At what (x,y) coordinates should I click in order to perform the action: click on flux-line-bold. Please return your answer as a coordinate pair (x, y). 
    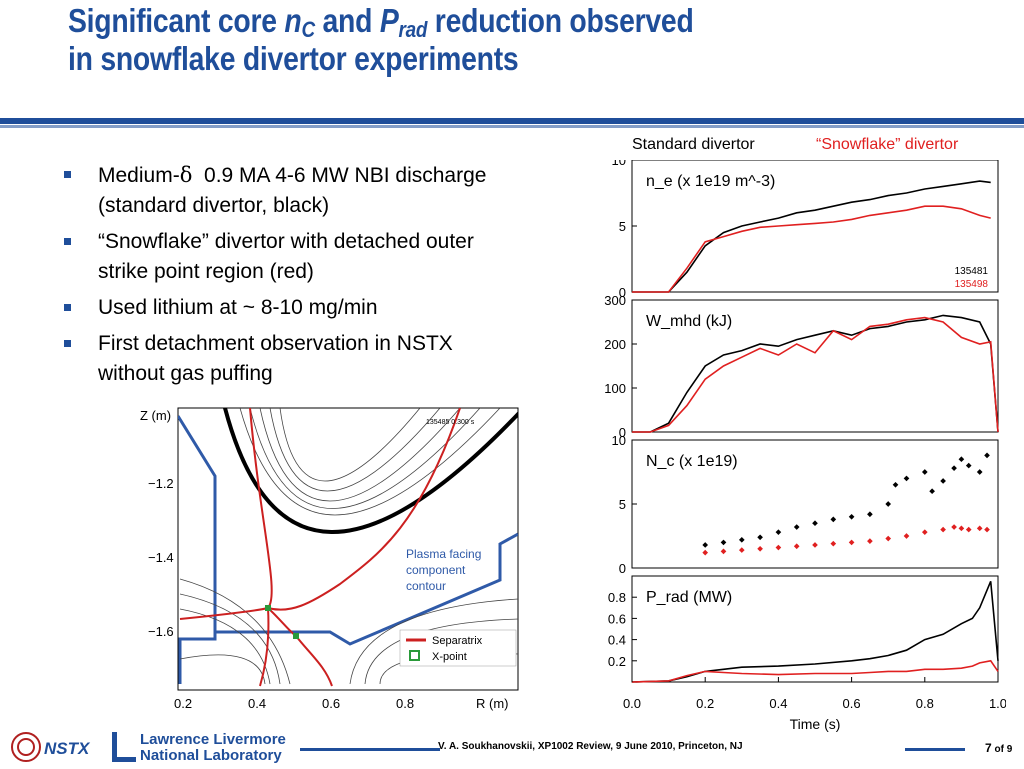
    Looking at the image, I should click on (370, 471).